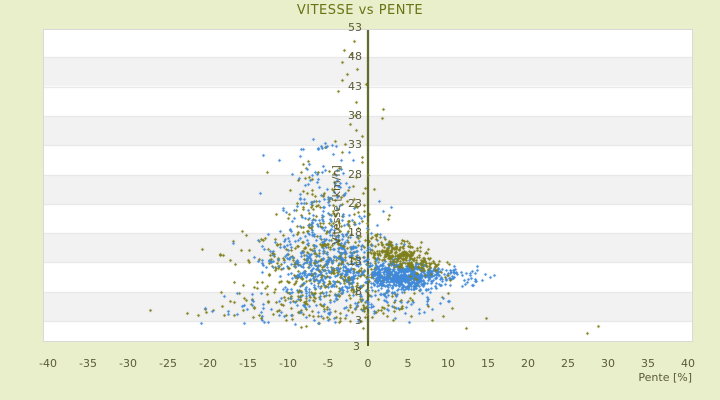 The width and height of the screenshot is (720, 400). What do you see at coordinates (328, 363) in the screenshot?
I see `x-tick-label: -5` at bounding box center [328, 363].